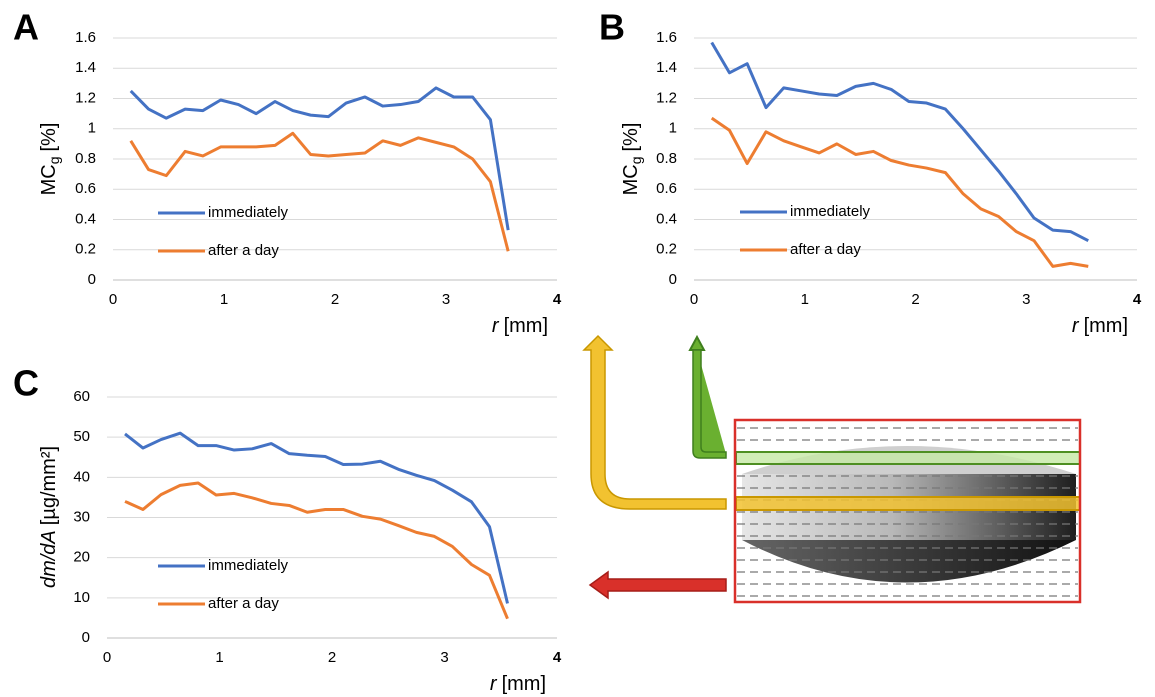  Describe the element at coordinates (908, 503) in the screenshot. I see `yellow-slice` at that location.